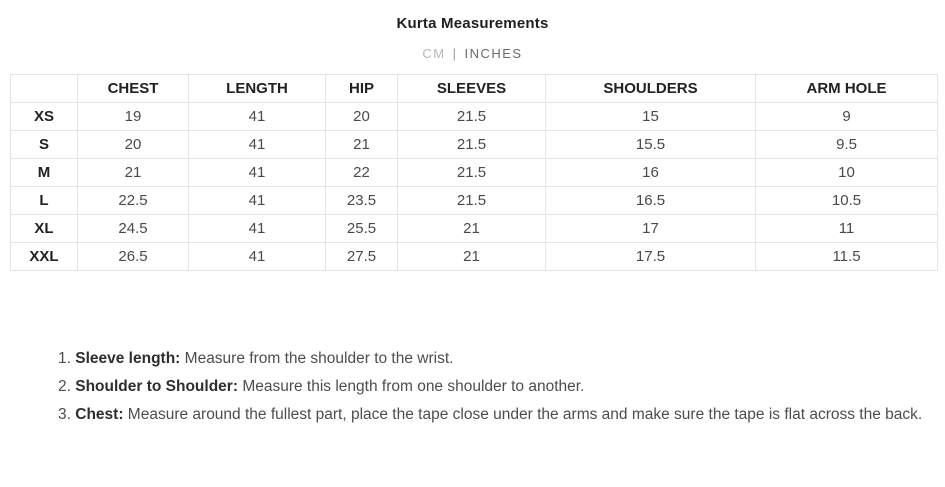  What do you see at coordinates (650, 88) in the screenshot?
I see `col-header-shoulders: SHOULDERS` at bounding box center [650, 88].